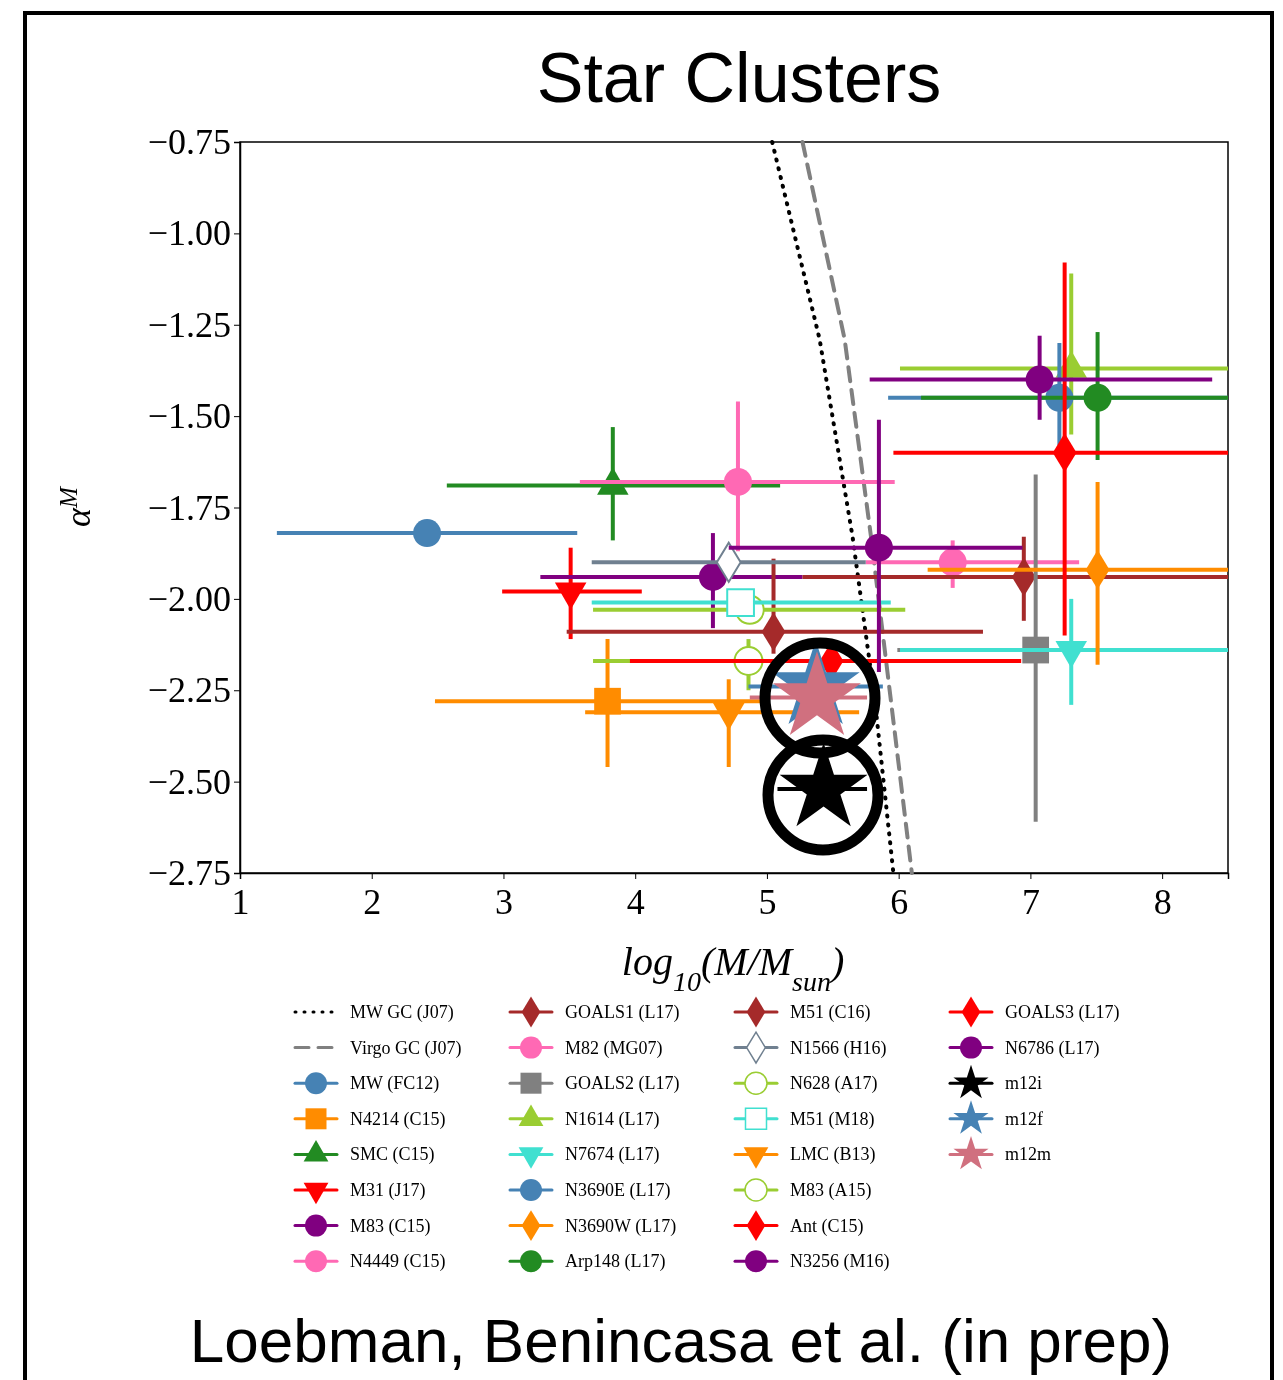 The width and height of the screenshot is (1283, 1380). I want to click on legend-label: N628 (A17), so click(834, 1084).